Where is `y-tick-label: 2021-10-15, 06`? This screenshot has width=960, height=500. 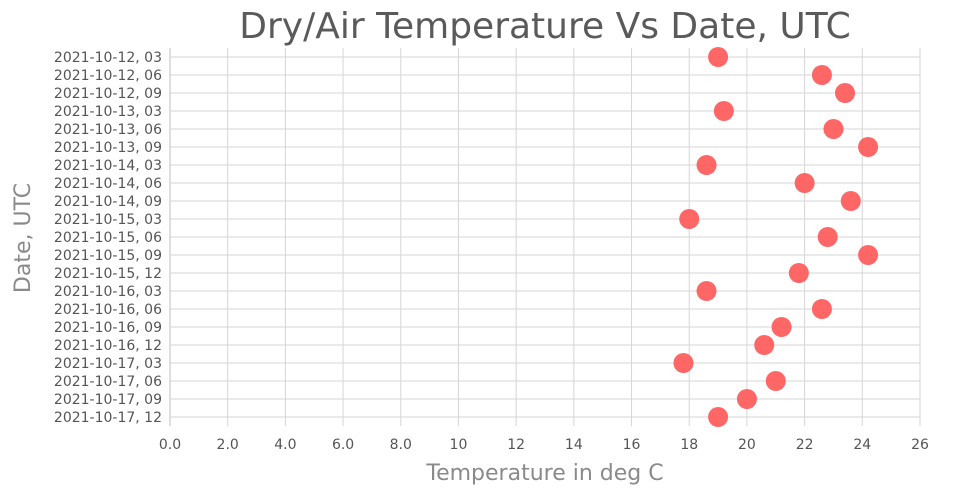 y-tick-label: 2021-10-15, 06 is located at coordinates (108, 238).